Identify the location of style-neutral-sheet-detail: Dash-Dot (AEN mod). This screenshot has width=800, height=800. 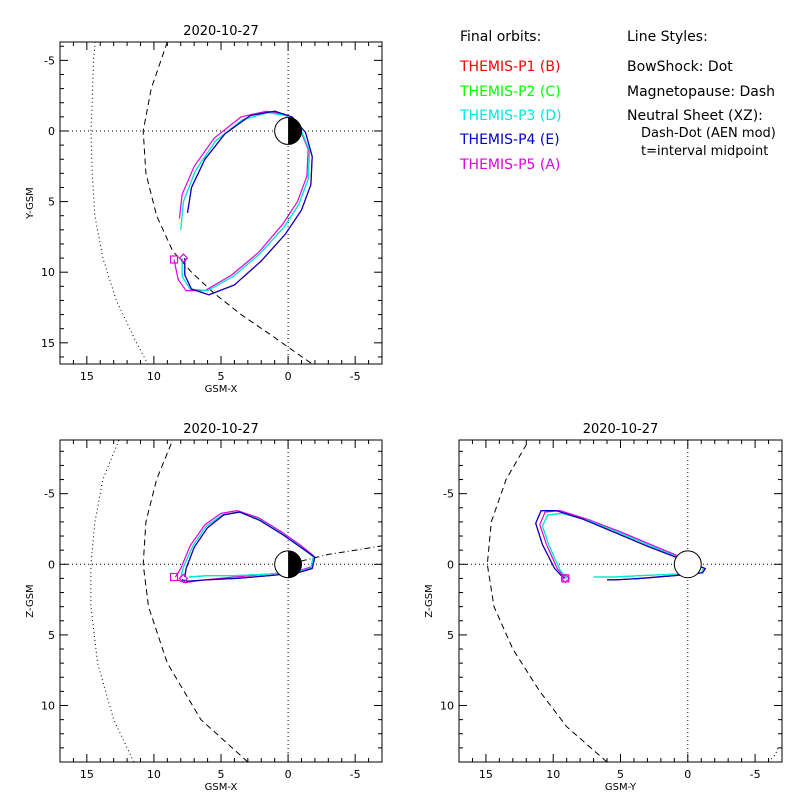
(708, 133).